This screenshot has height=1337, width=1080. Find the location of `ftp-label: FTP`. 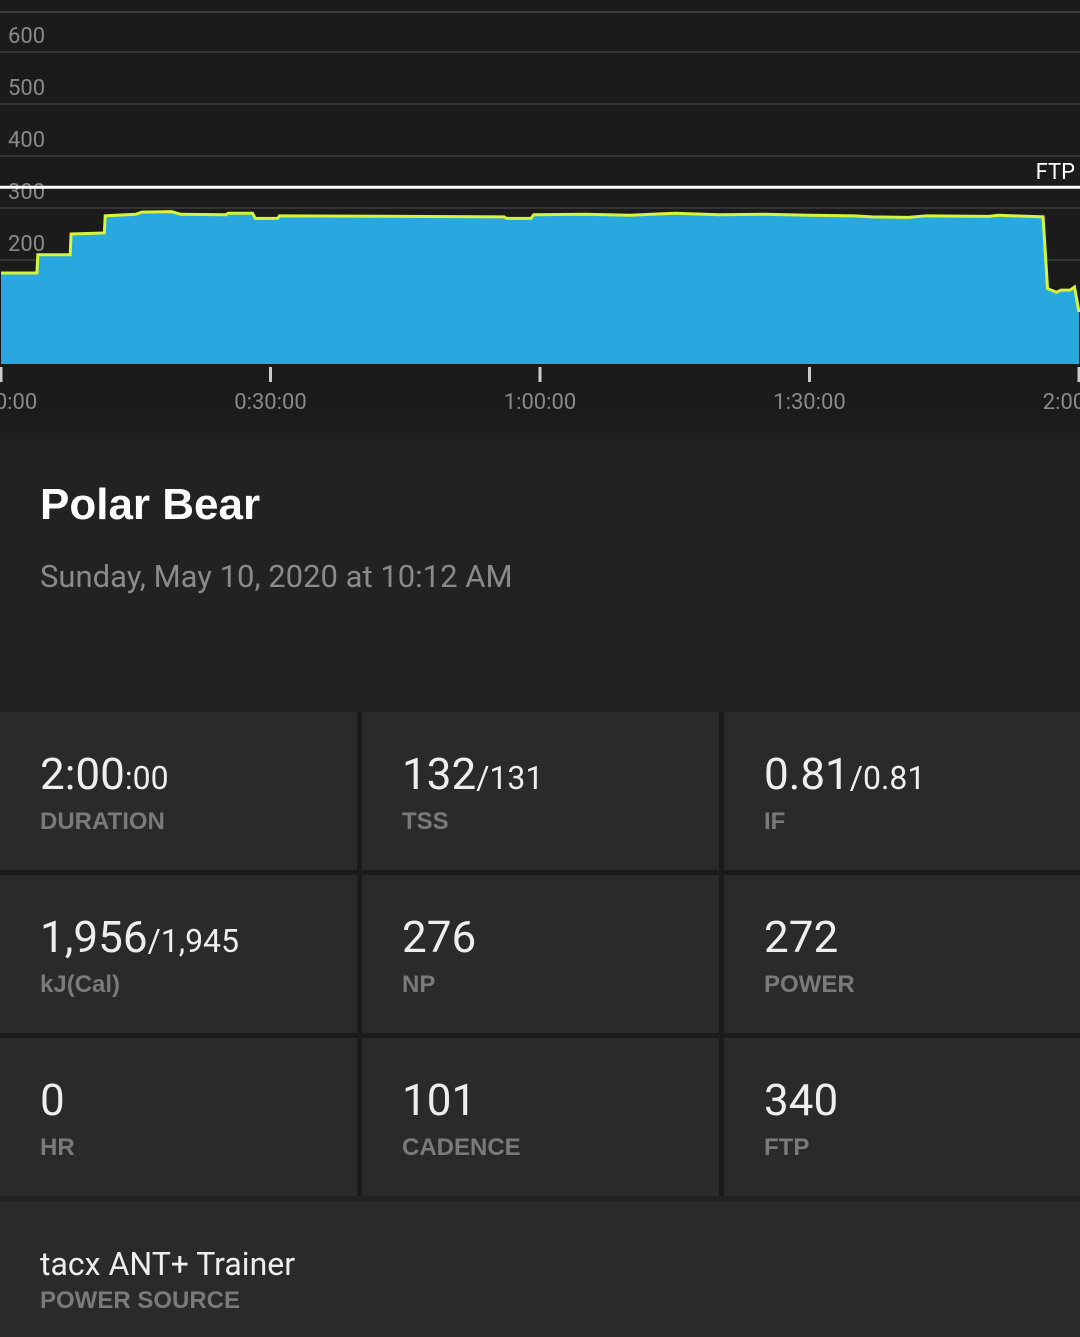

ftp-label: FTP is located at coordinates (1056, 172).